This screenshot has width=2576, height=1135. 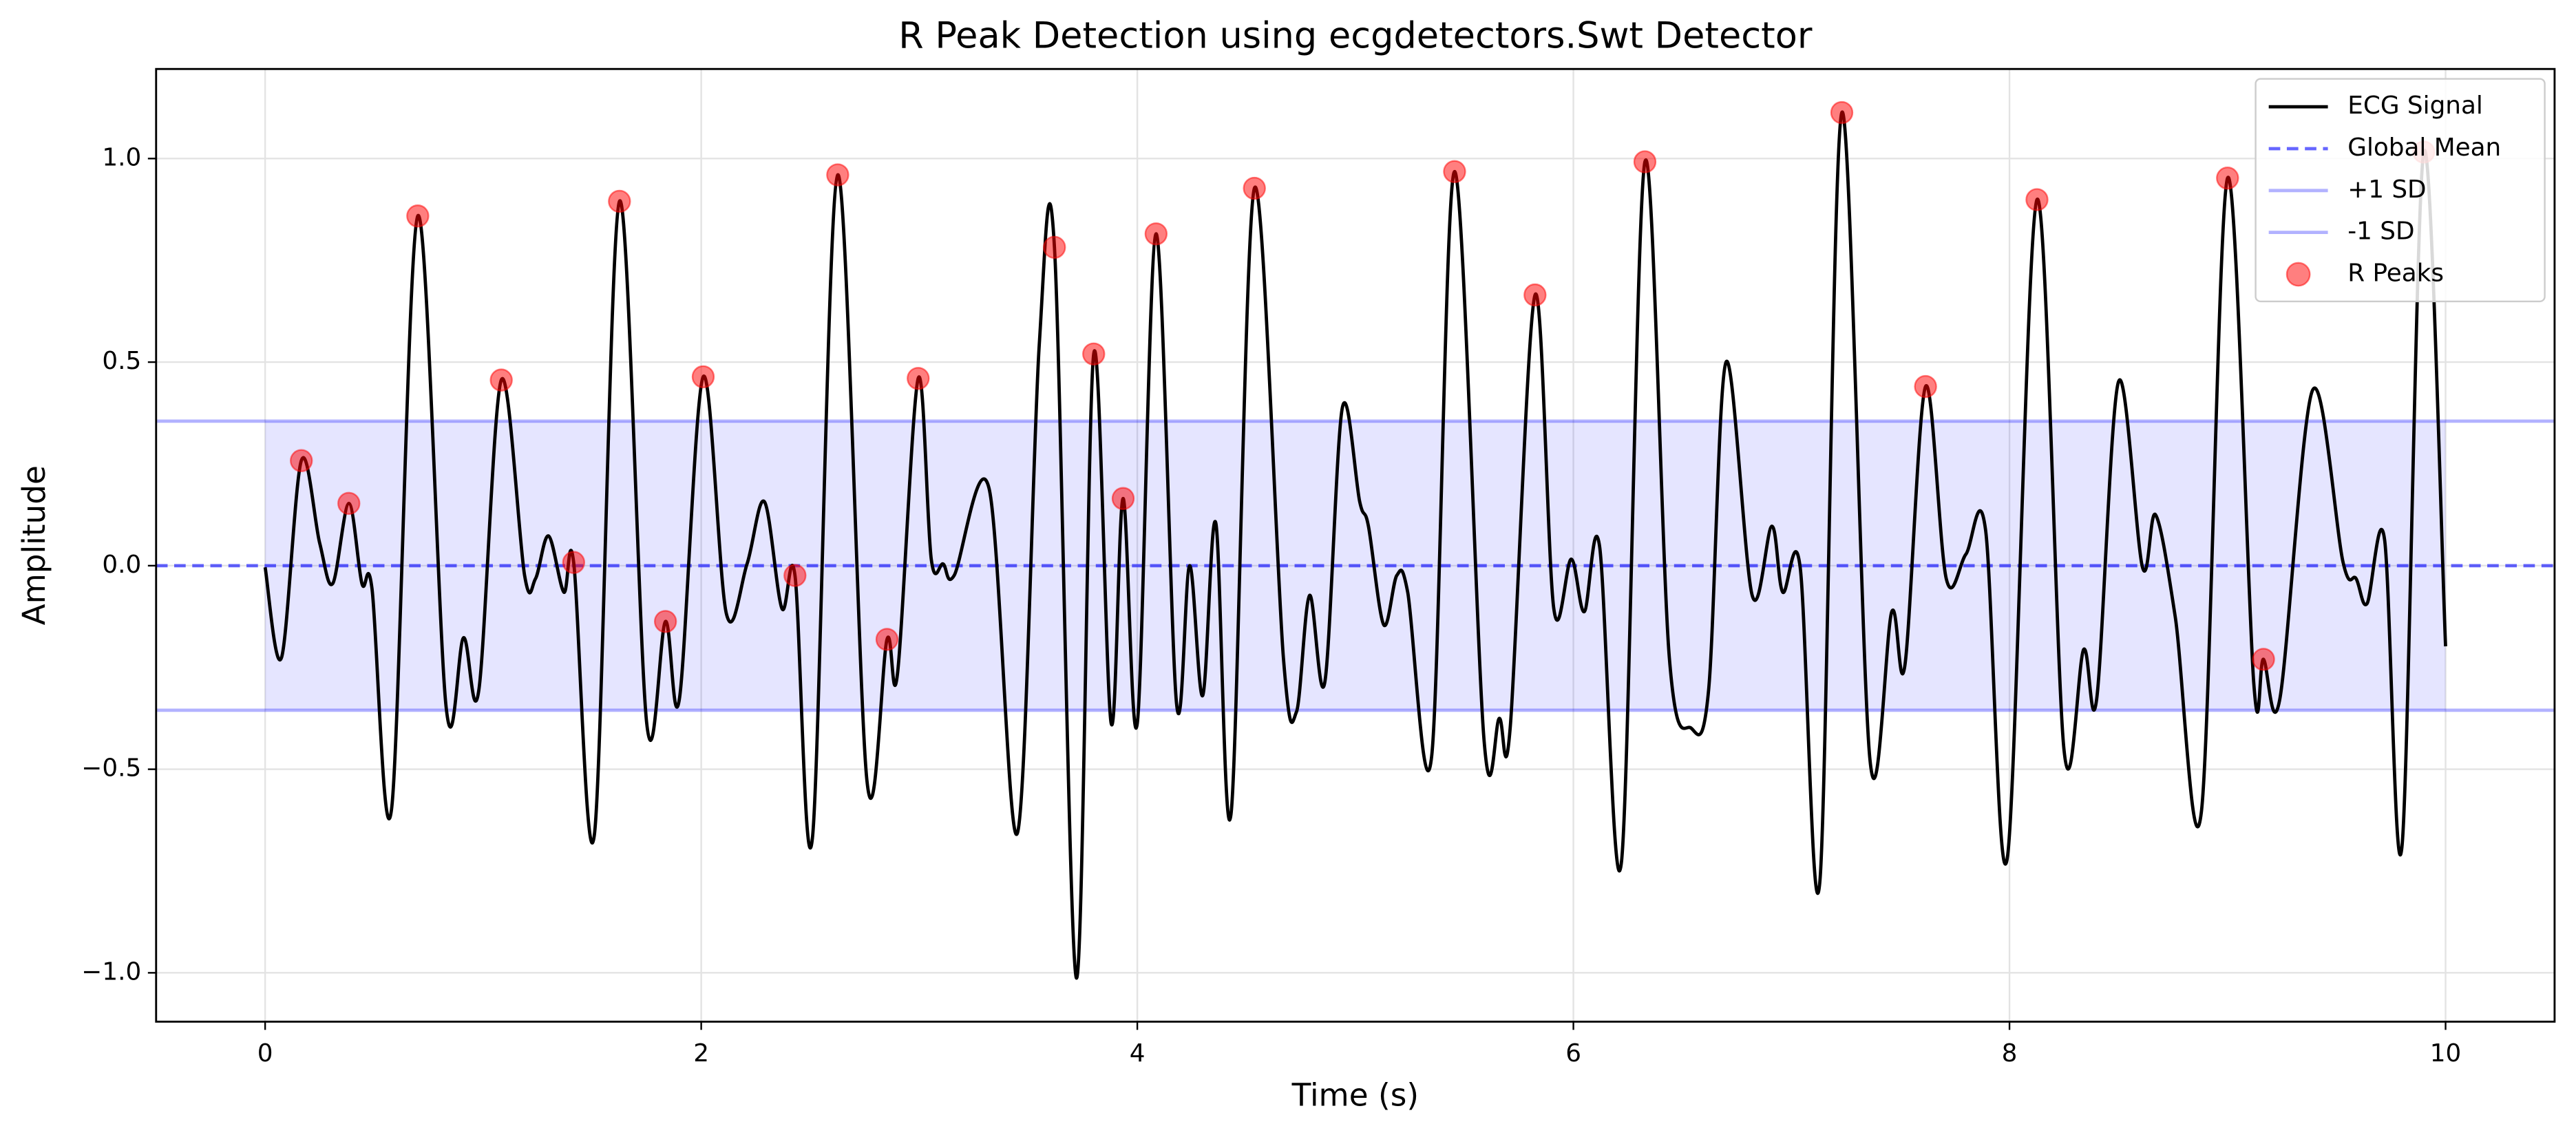 What do you see at coordinates (2396, 273) in the screenshot?
I see `legend-label: R Peaks` at bounding box center [2396, 273].